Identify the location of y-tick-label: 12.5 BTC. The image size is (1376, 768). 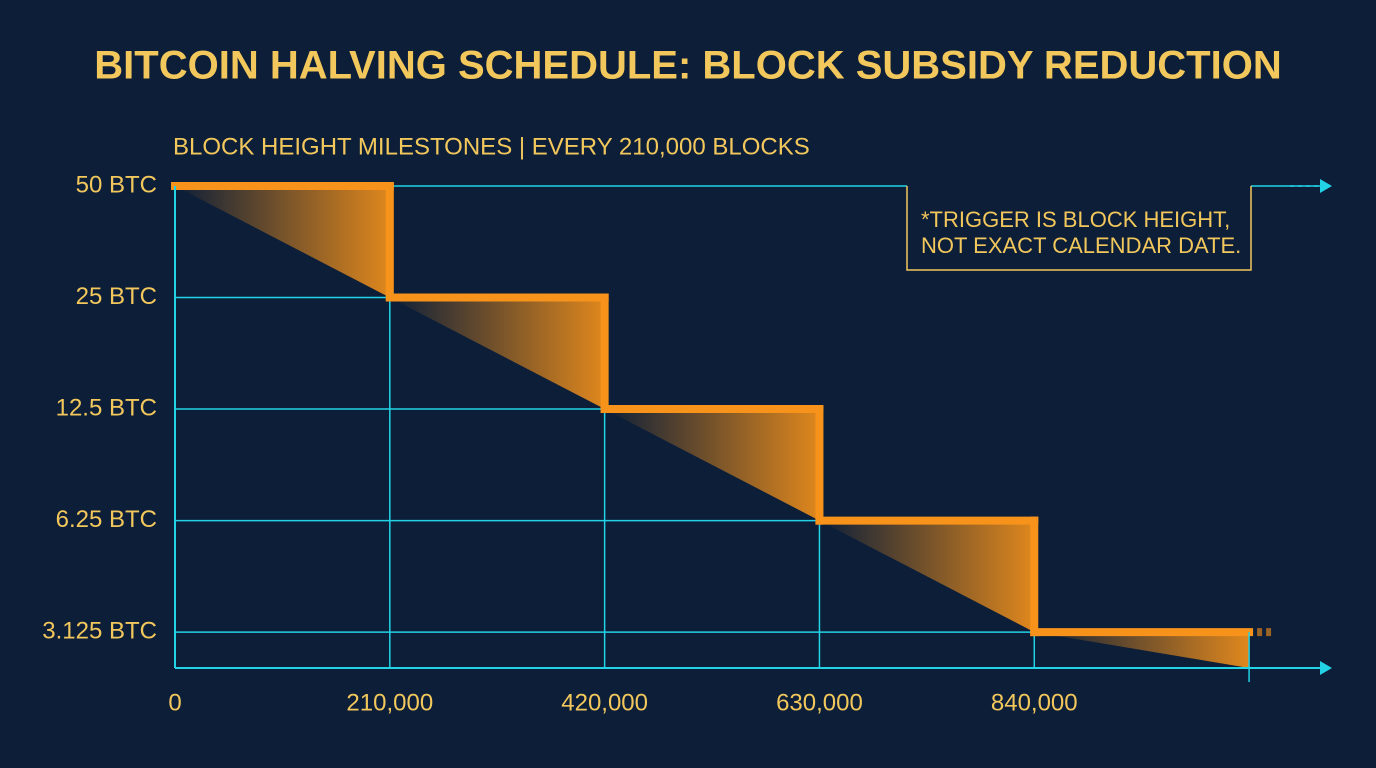
(106, 407).